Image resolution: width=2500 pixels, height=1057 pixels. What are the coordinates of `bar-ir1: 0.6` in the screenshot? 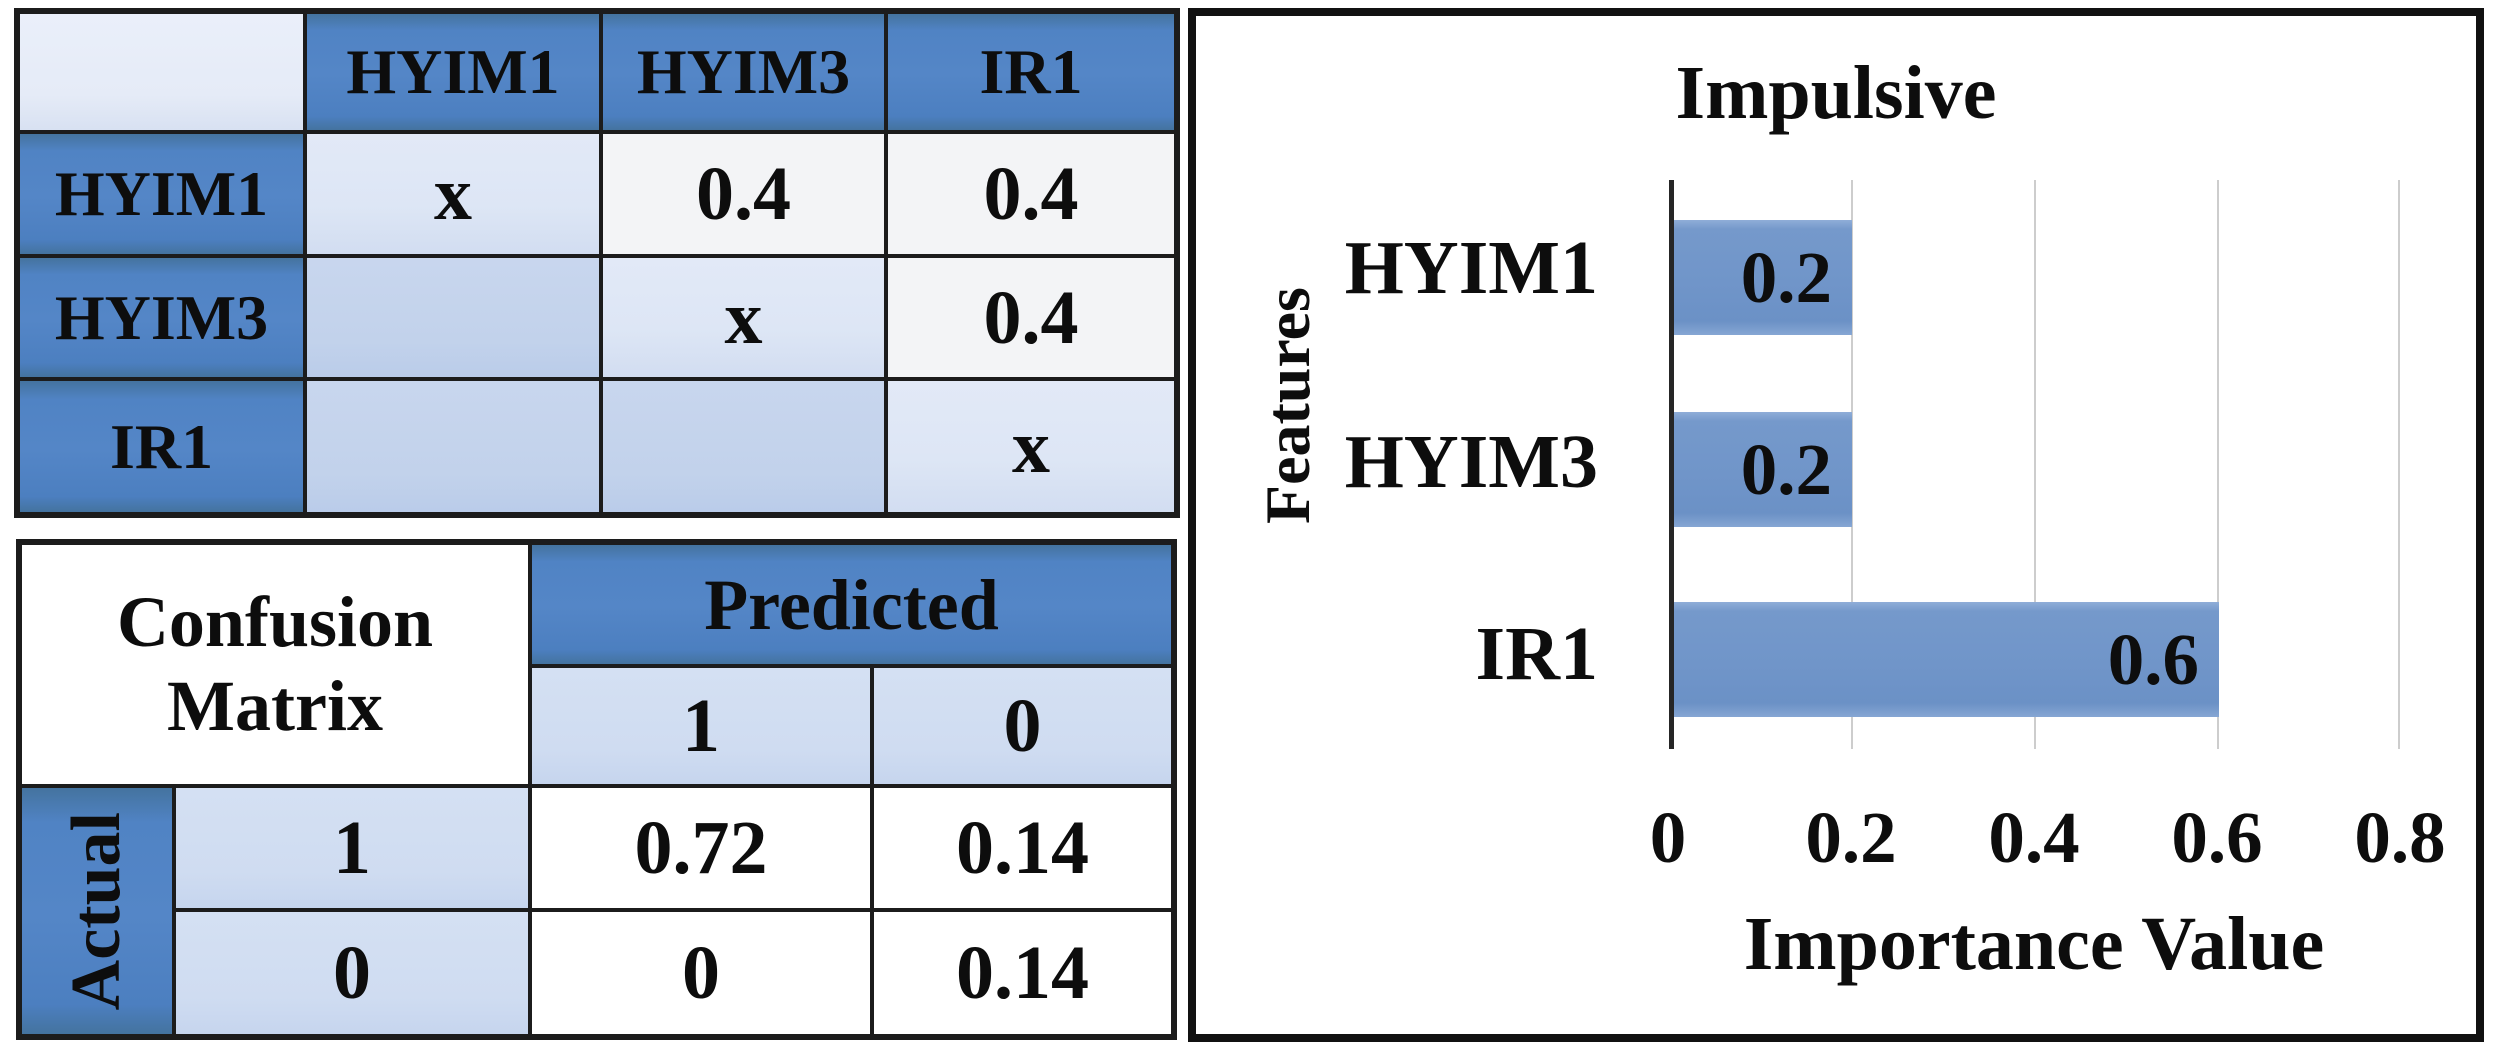 It's located at (1946, 659).